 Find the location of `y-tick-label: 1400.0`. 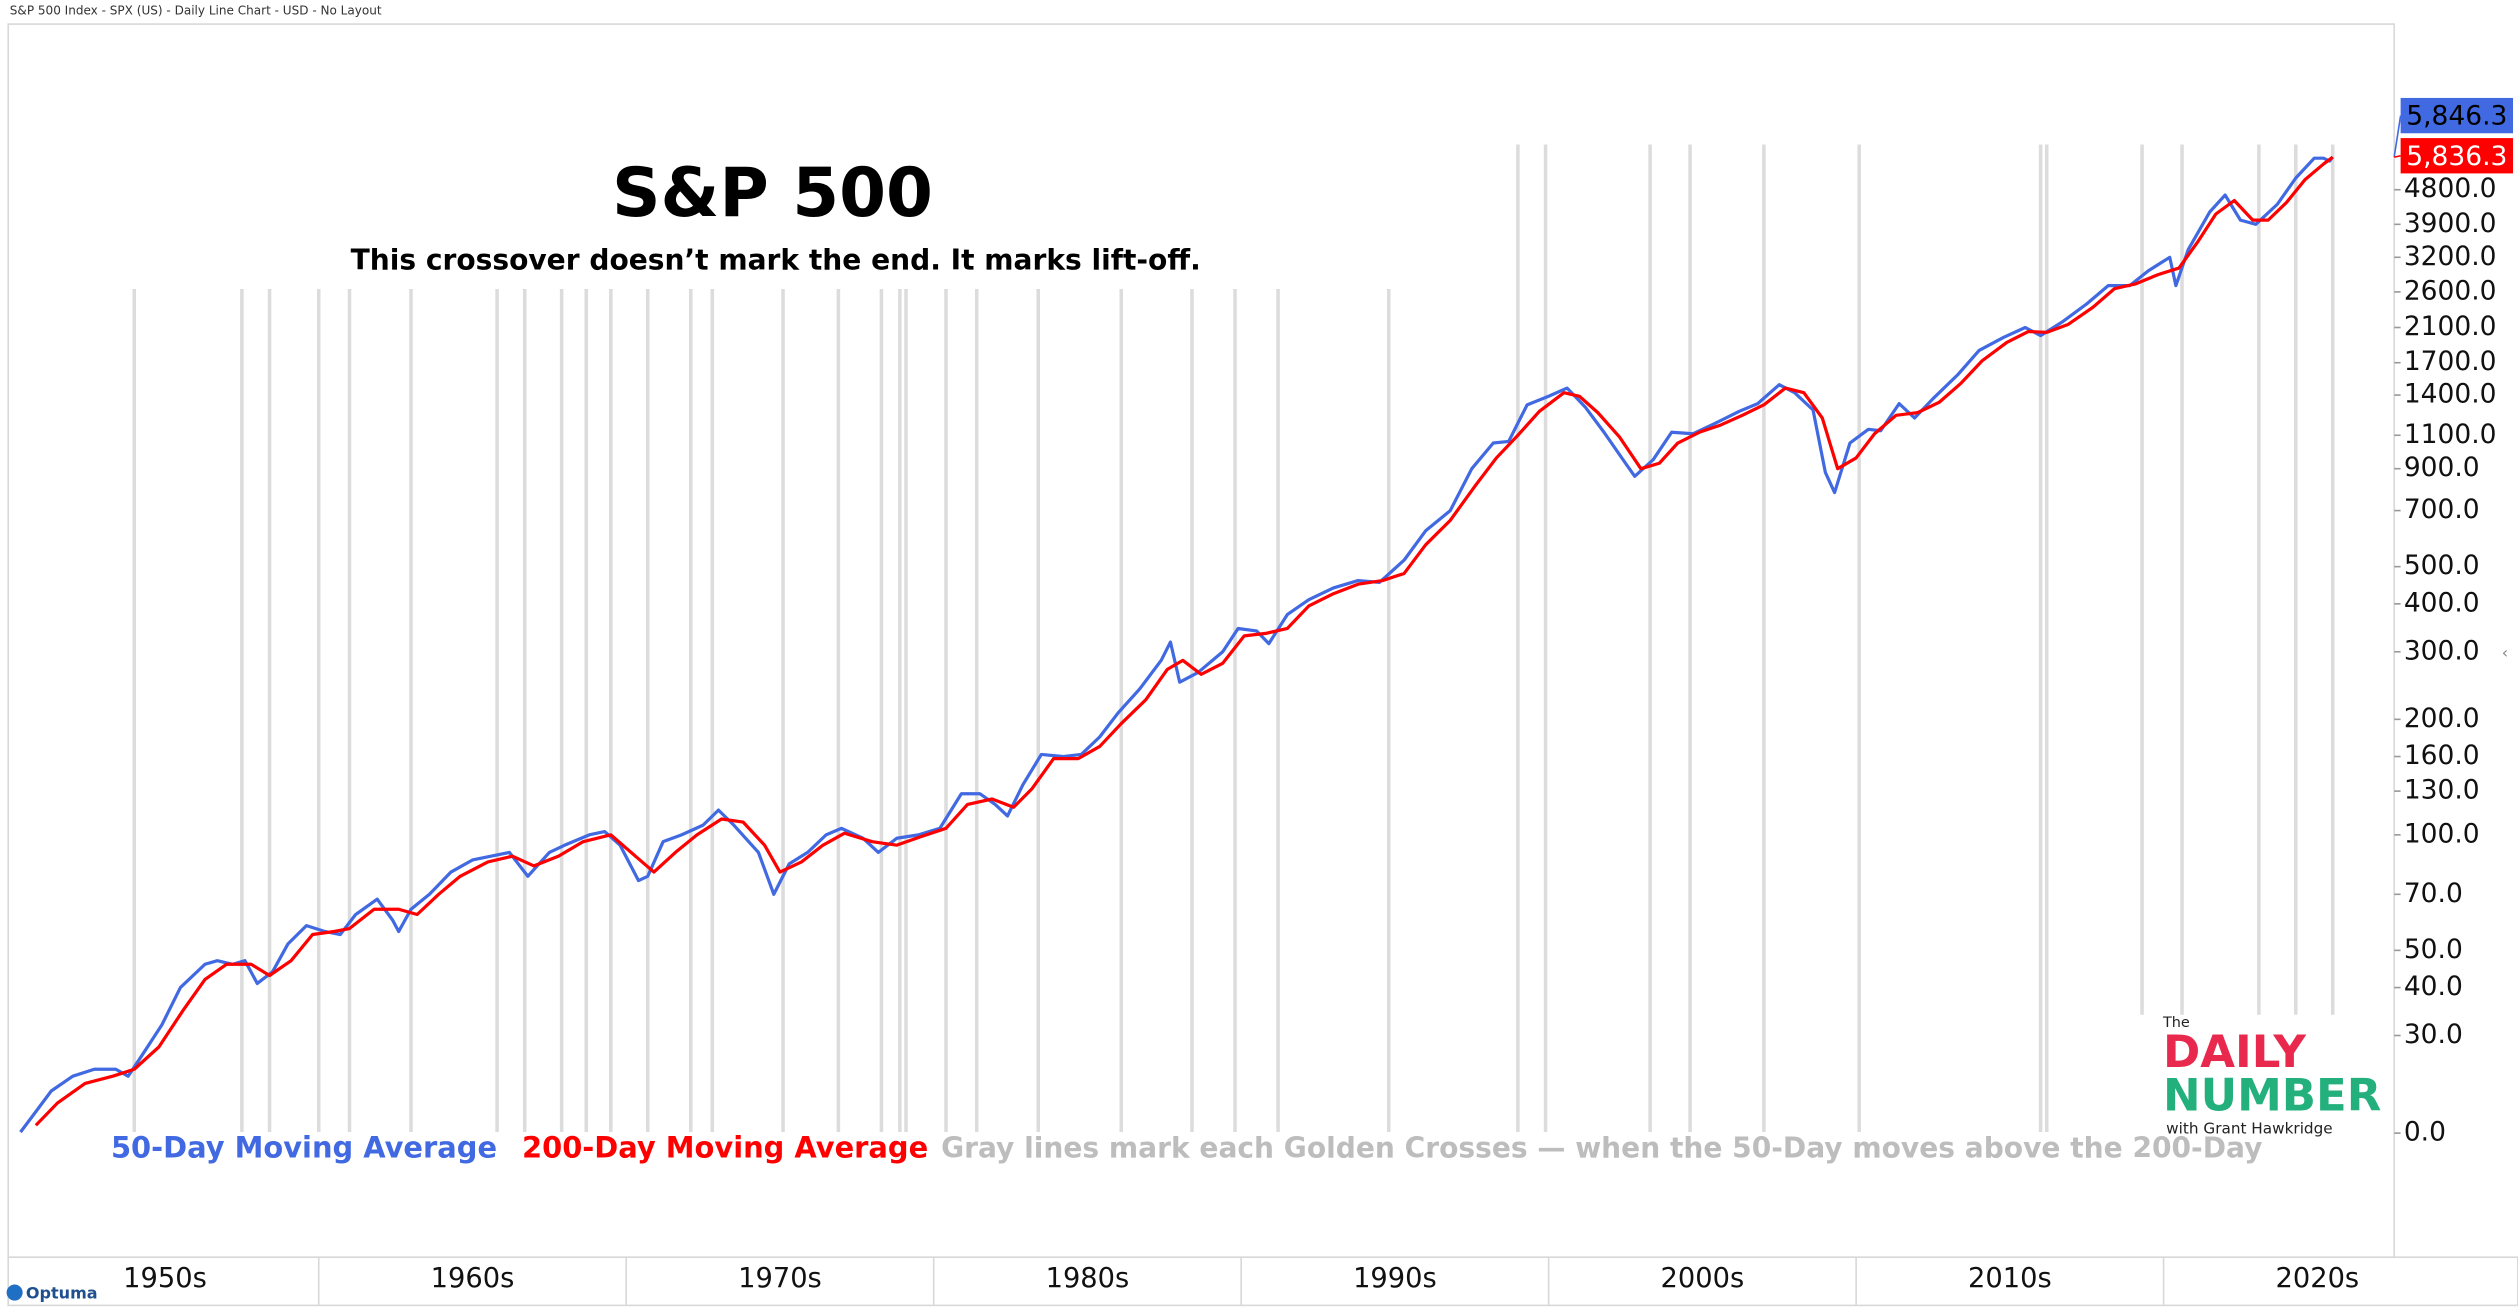

y-tick-label: 1400.0 is located at coordinates (2450, 394).